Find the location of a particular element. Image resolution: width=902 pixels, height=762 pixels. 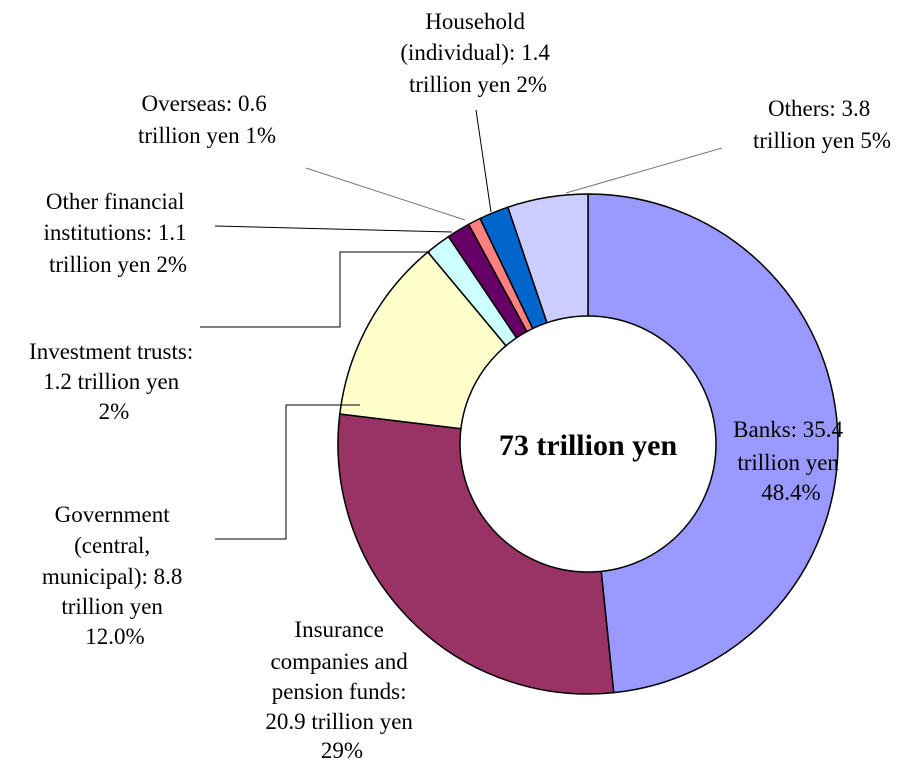

label-overseas-line-1: Overseas: 0.6 is located at coordinates (204, 103).